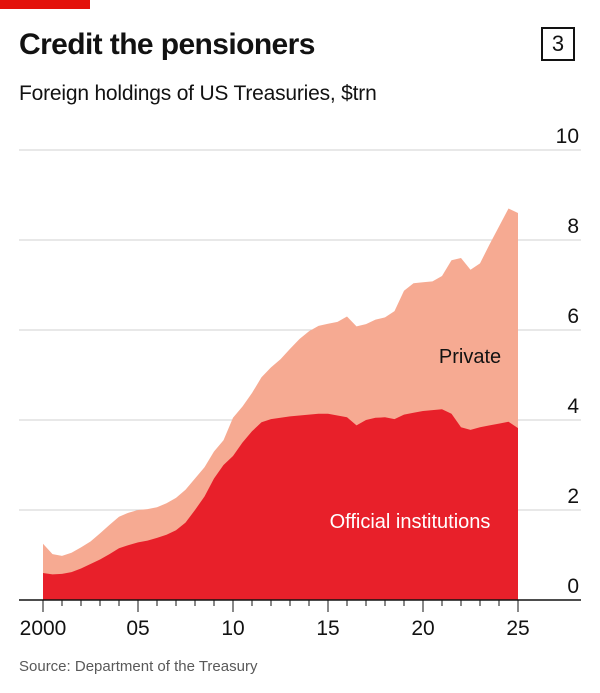  Describe the element at coordinates (422, 628) in the screenshot. I see `x-tick-label-2020: 20` at that location.